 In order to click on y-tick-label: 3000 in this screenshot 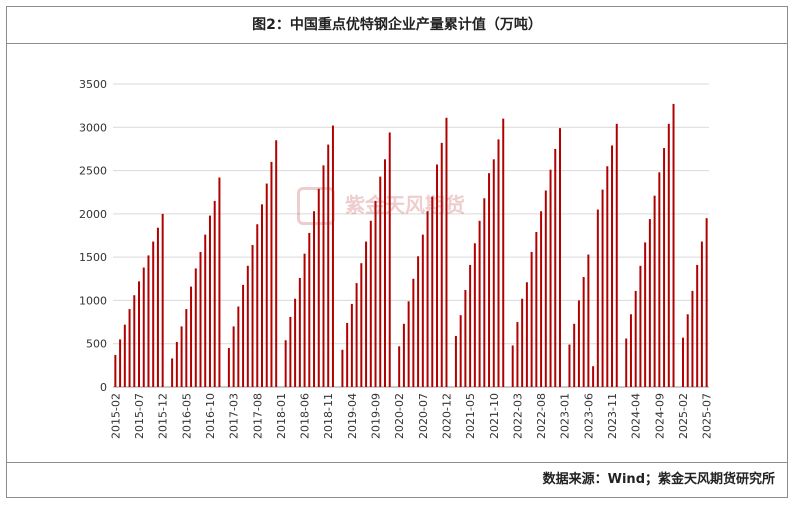, I will do `click(93, 127)`.